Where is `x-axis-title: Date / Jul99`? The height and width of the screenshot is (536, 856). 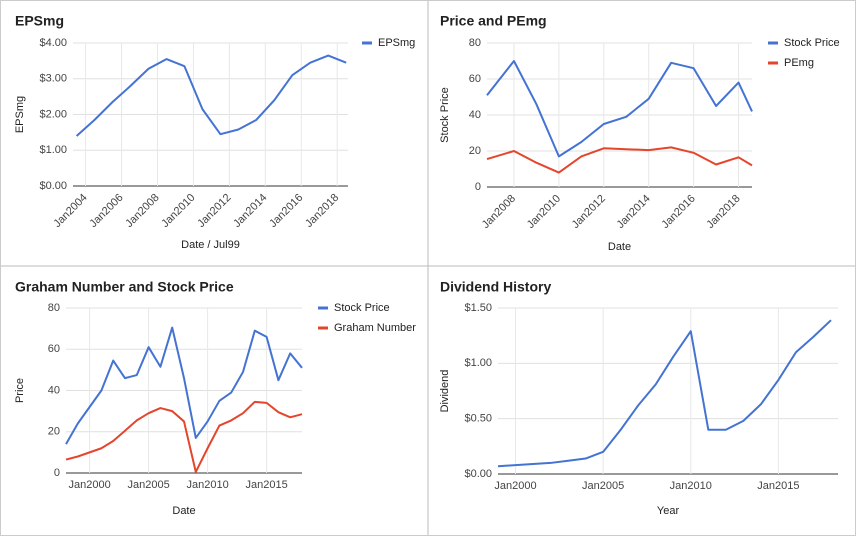
x-axis-title: Date / Jul99 is located at coordinates (210, 245).